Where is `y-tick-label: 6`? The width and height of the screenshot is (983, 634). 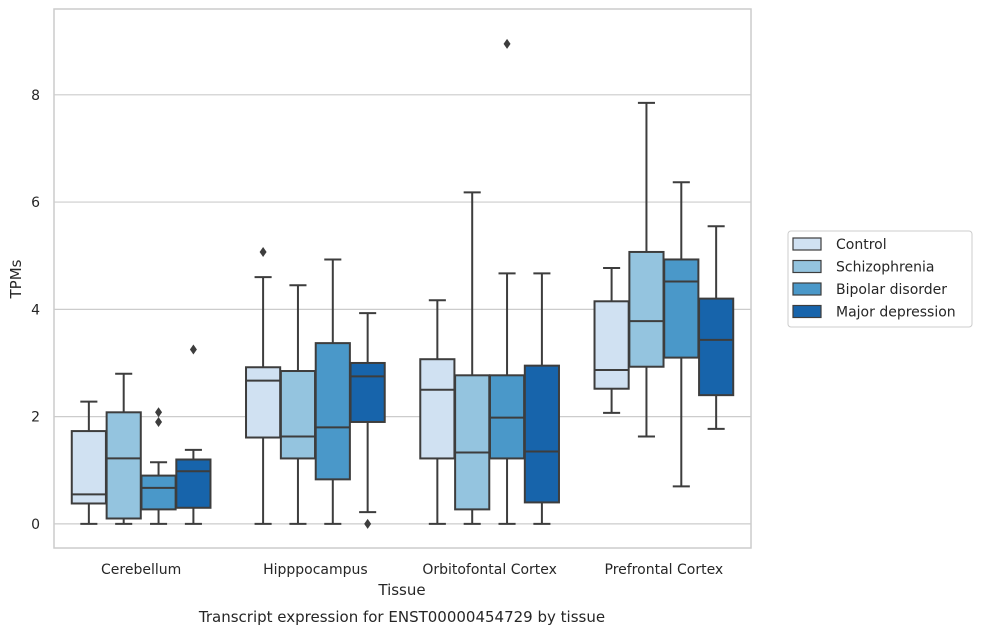
y-tick-label: 6 is located at coordinates (35, 203).